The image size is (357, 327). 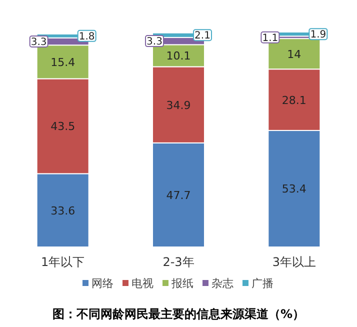 What do you see at coordinates (178, 105) in the screenshot?
I see `data-label: 34.9` at bounding box center [178, 105].